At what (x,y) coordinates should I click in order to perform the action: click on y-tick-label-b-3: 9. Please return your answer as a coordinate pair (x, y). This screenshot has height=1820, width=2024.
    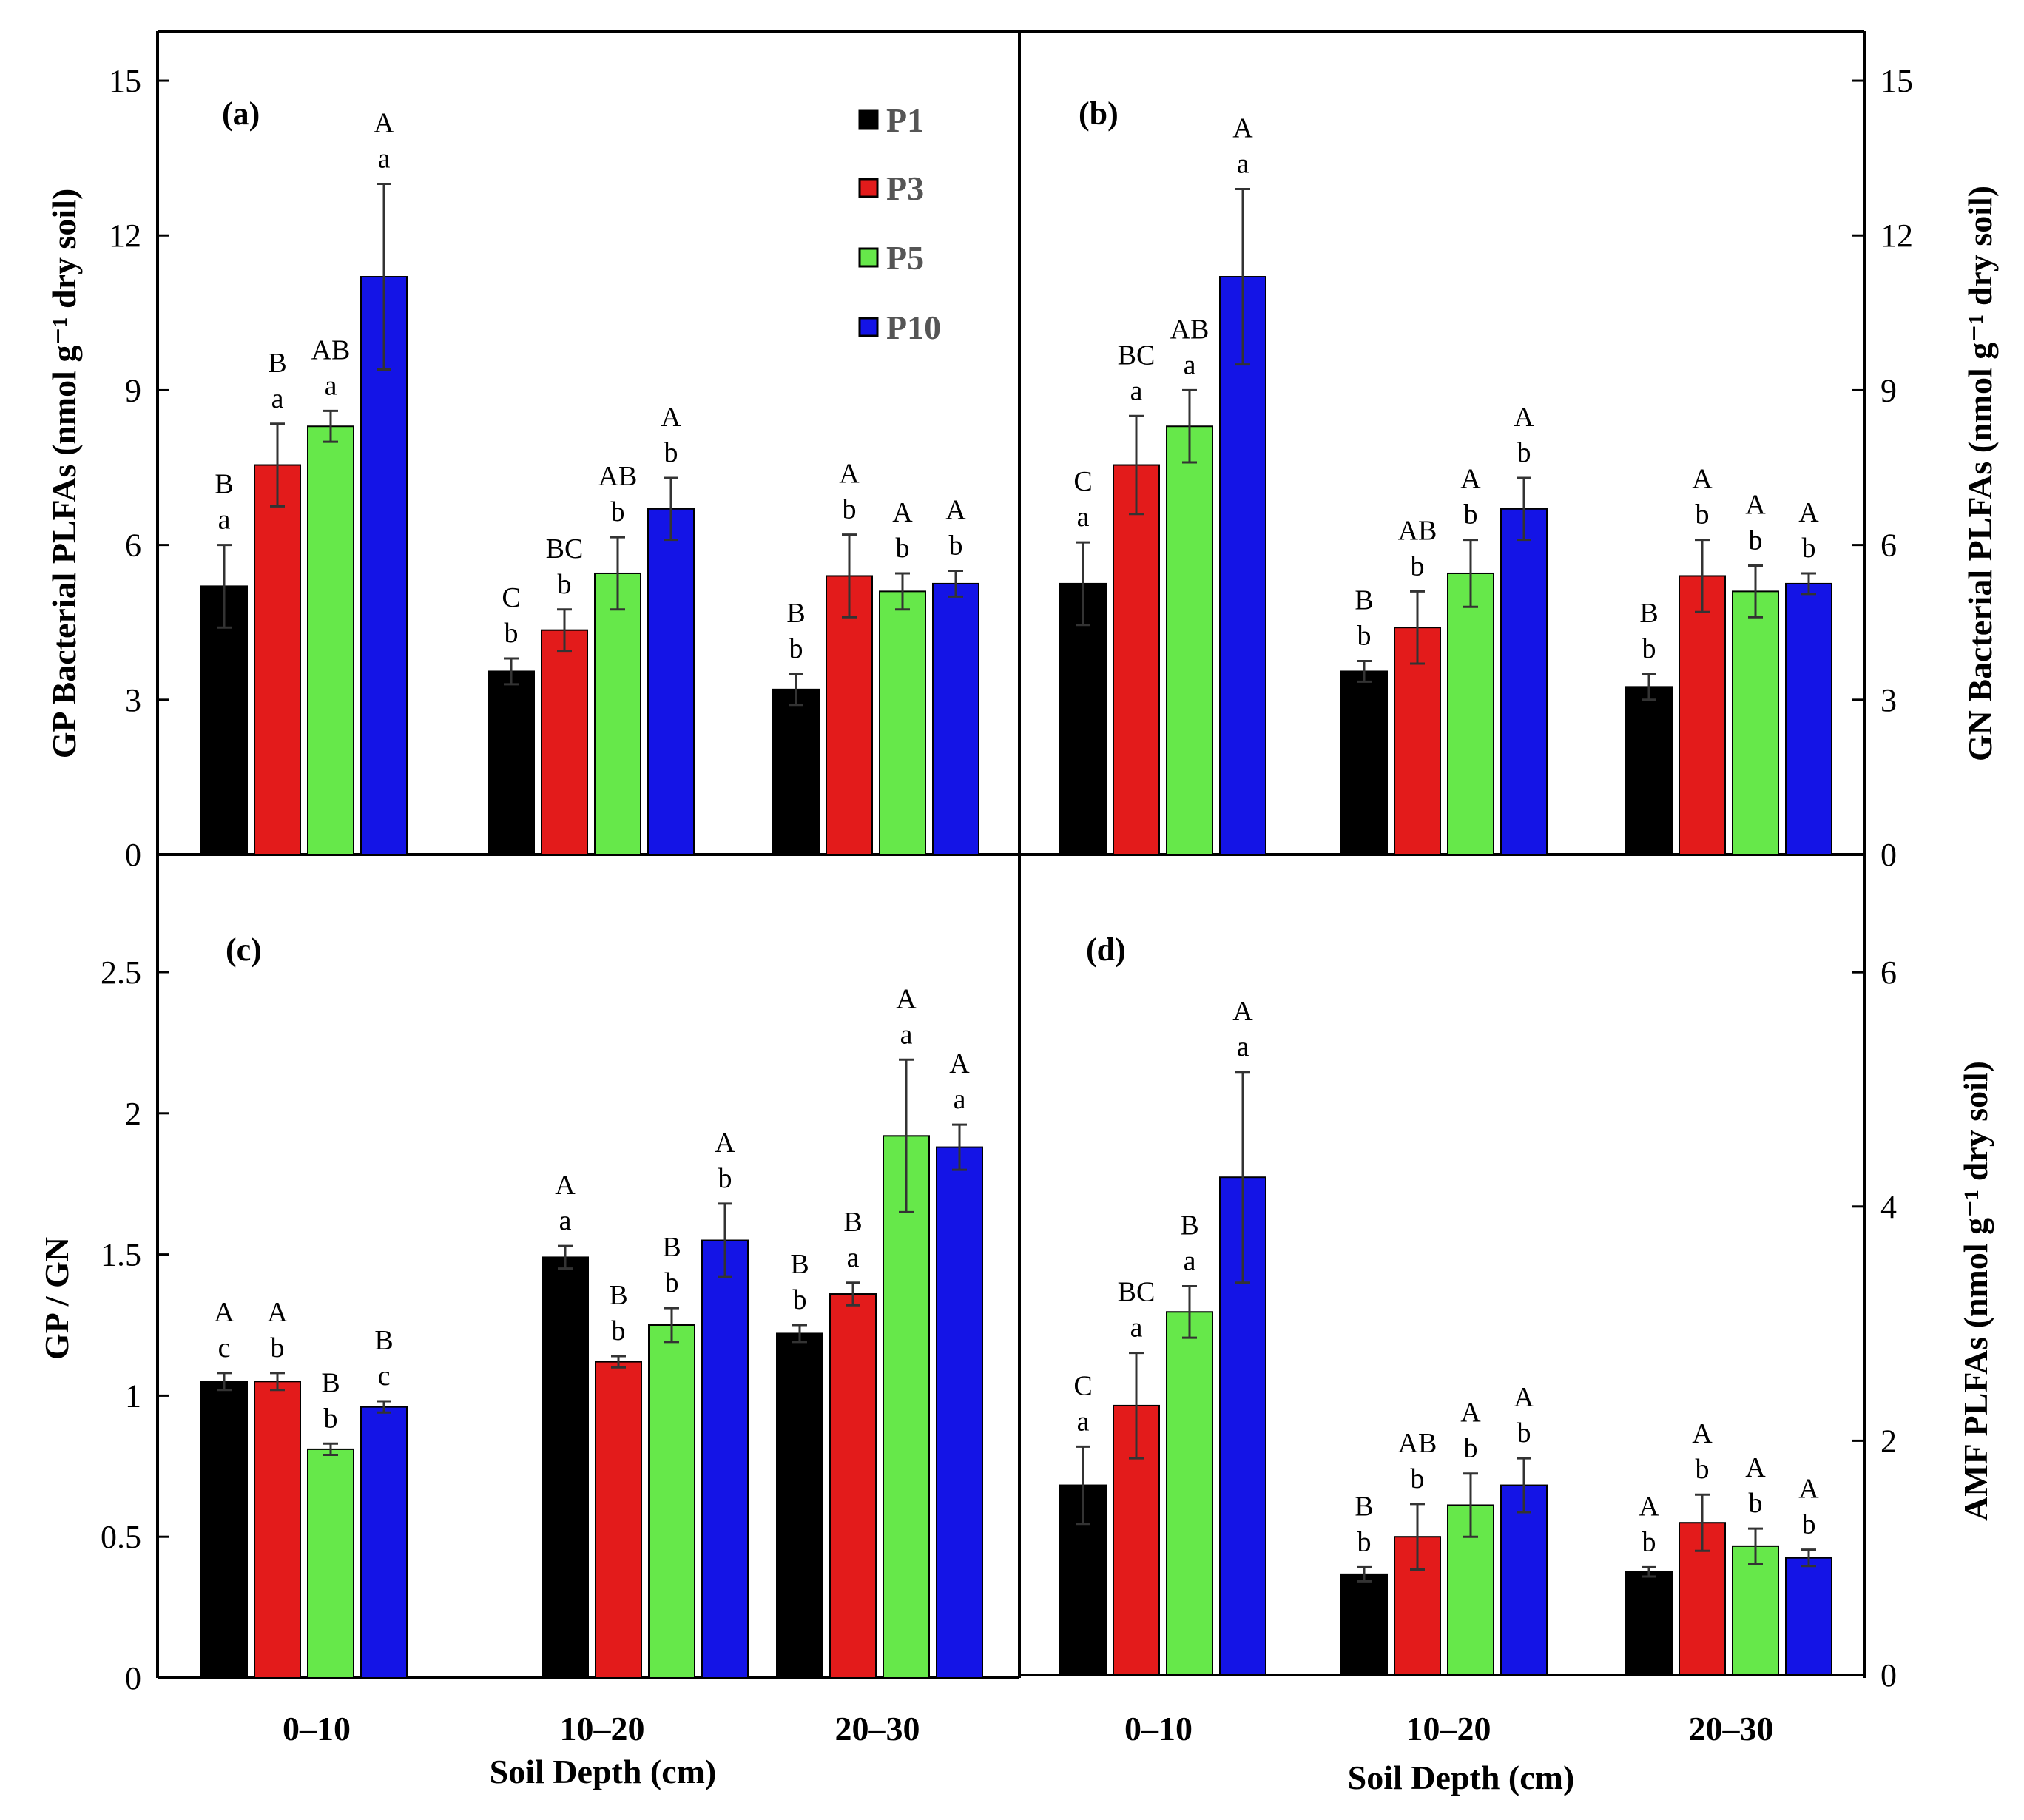
    Looking at the image, I should click on (1888, 390).